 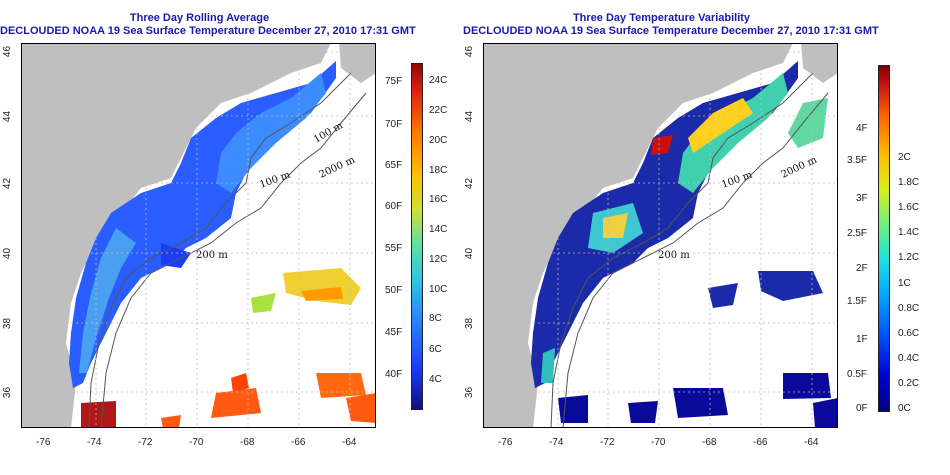 What do you see at coordinates (904, 157) in the screenshot?
I see `right-cbar-c: 2C` at bounding box center [904, 157].